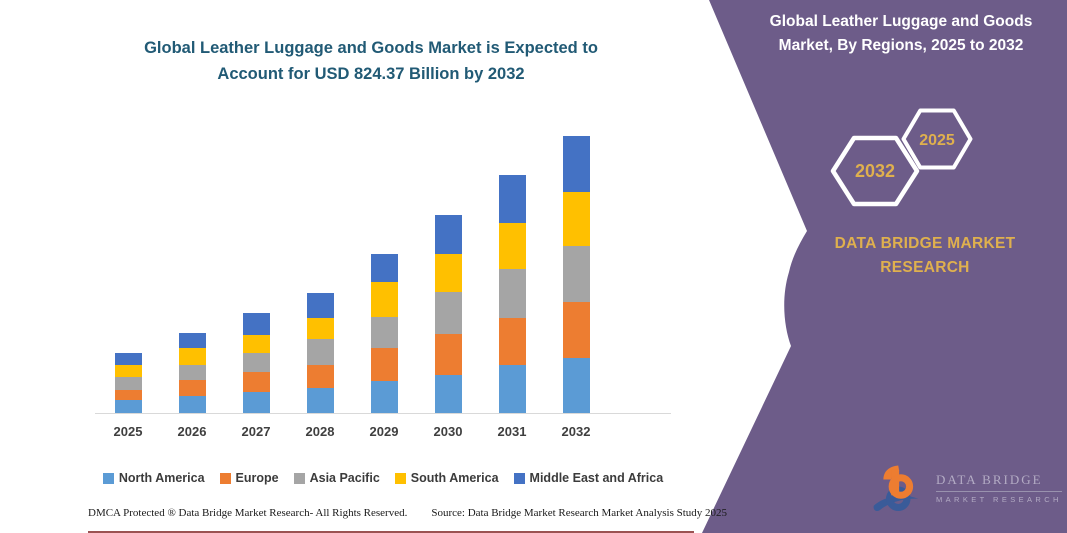 This screenshot has height=533, width=1067. I want to click on x-axis-label-2029: 2029, so click(384, 431).